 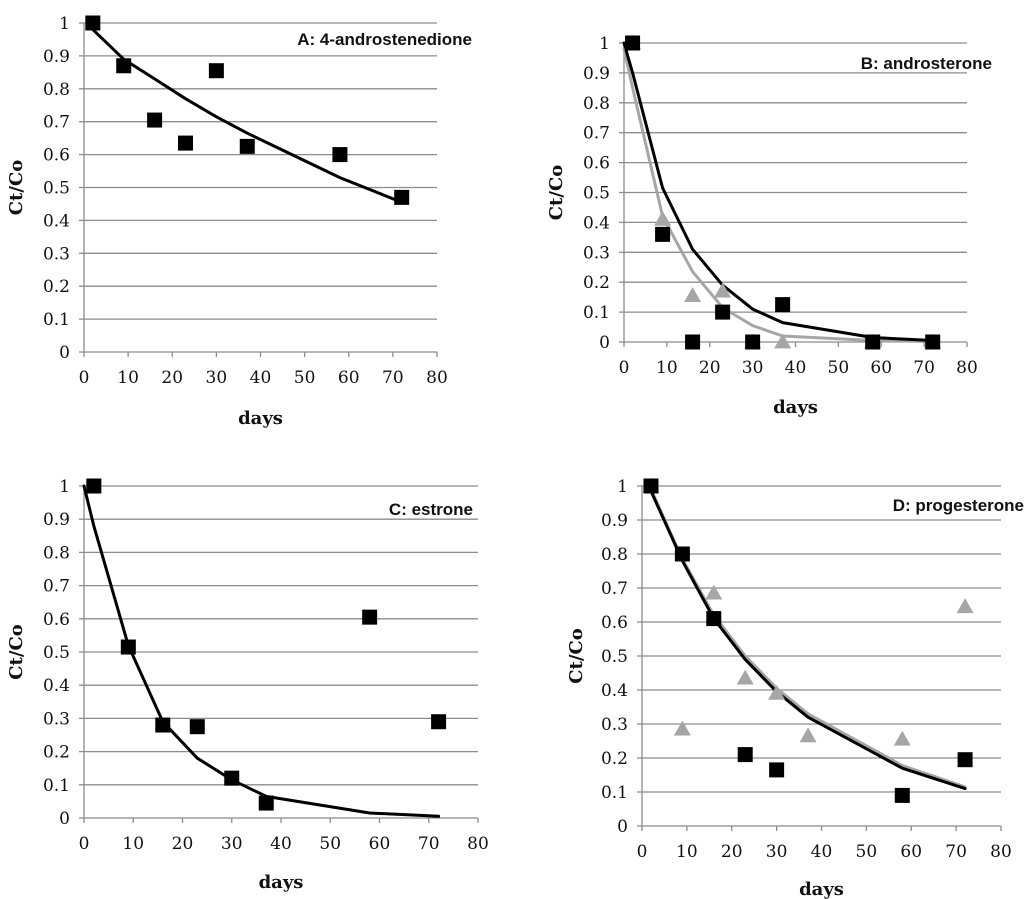 I want to click on panel-title: B: androsterone, so click(x=926, y=63).